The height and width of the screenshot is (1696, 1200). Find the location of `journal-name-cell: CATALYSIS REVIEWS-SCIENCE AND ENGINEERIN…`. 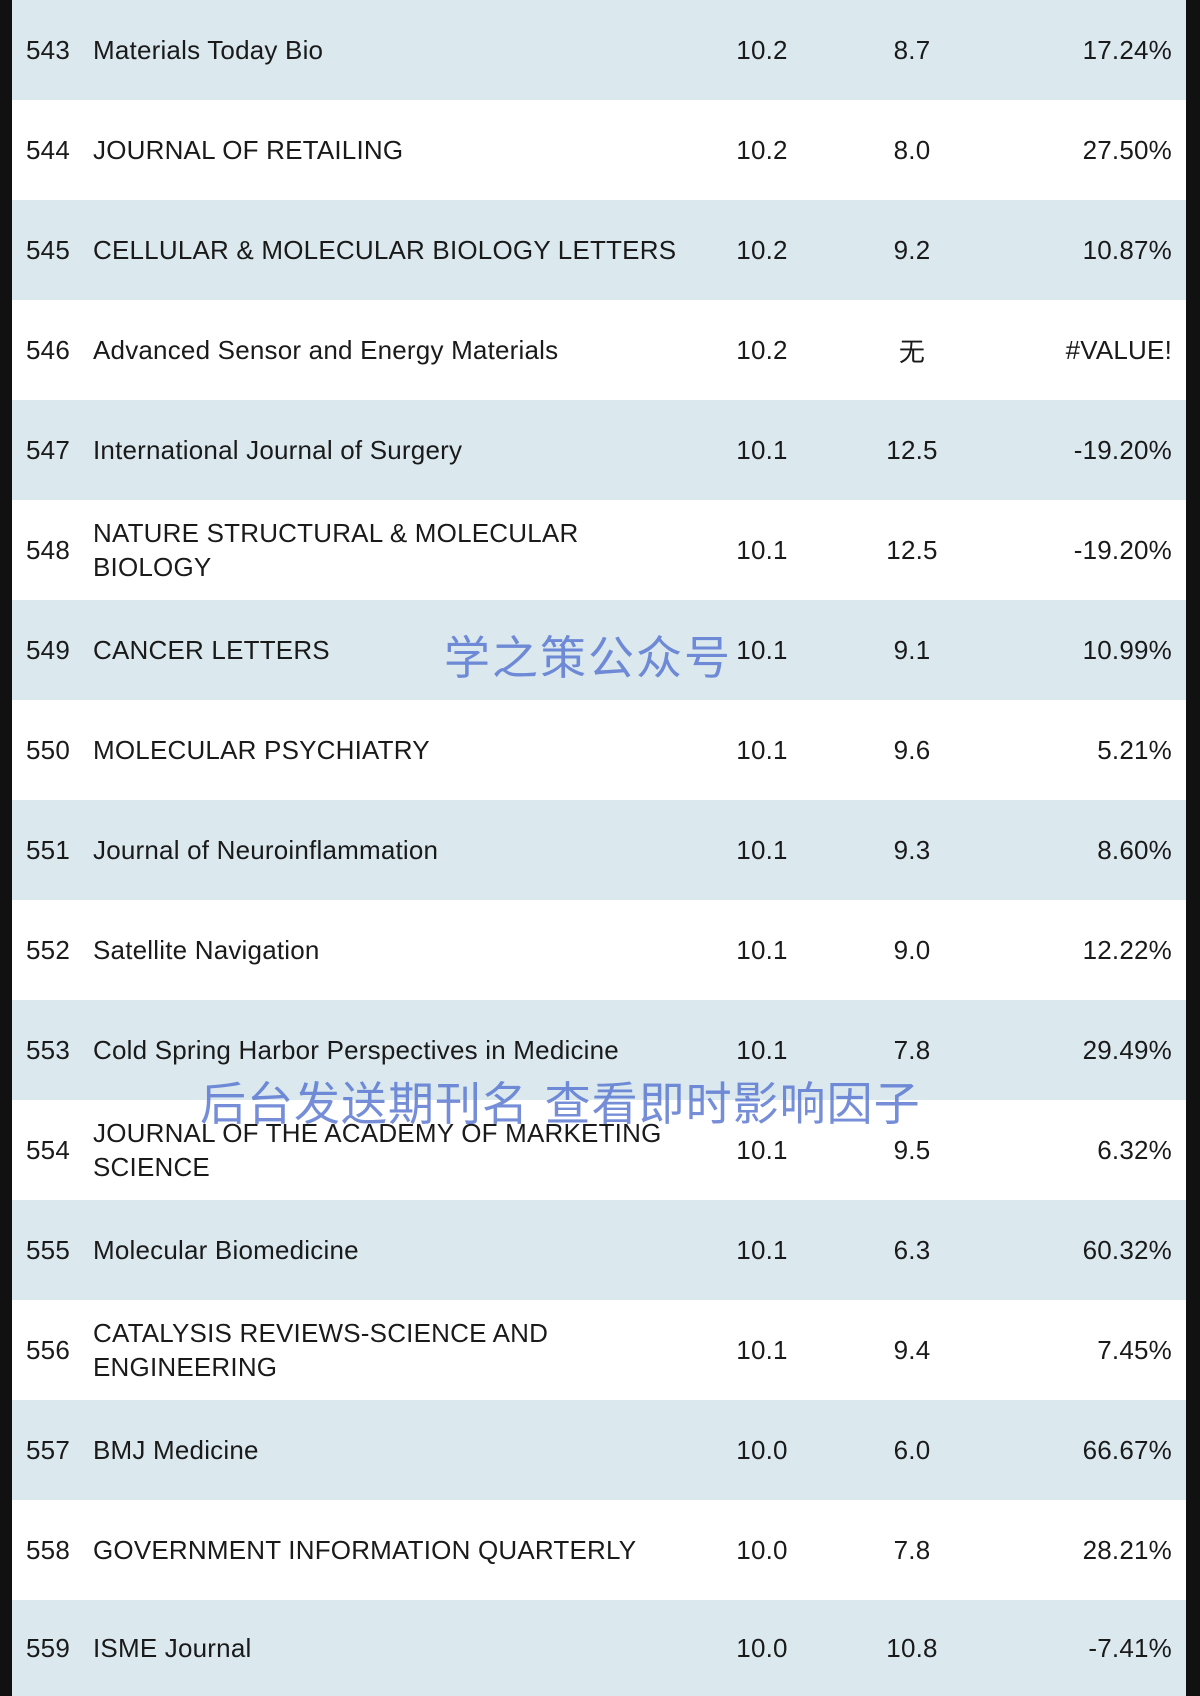

journal-name-cell: CATALYSIS REVIEWS-SCIENCE AND ENGINEERIN… is located at coordinates (321, 1350).